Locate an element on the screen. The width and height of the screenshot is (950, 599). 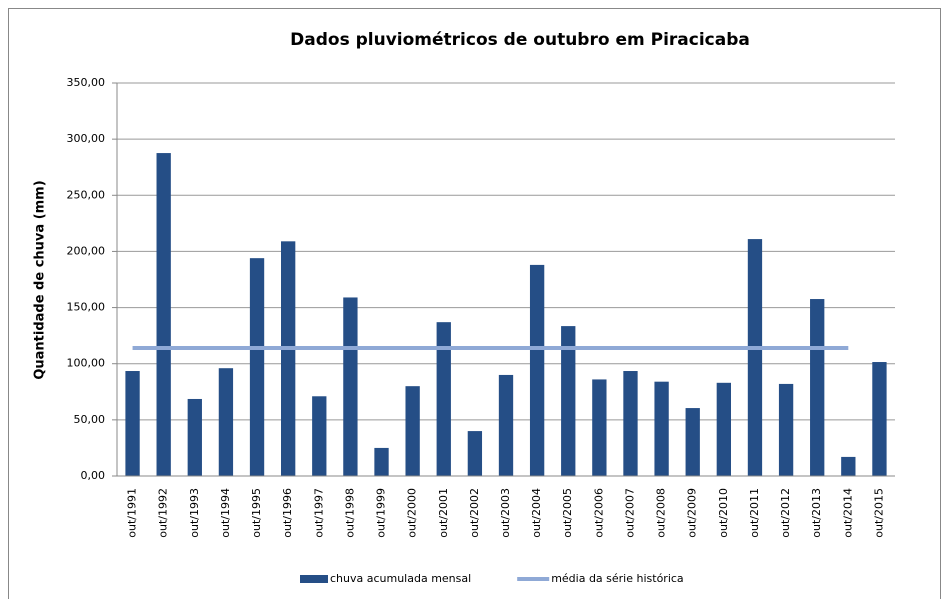
x-tick-label: out/2005 is located at coordinates (567, 513).